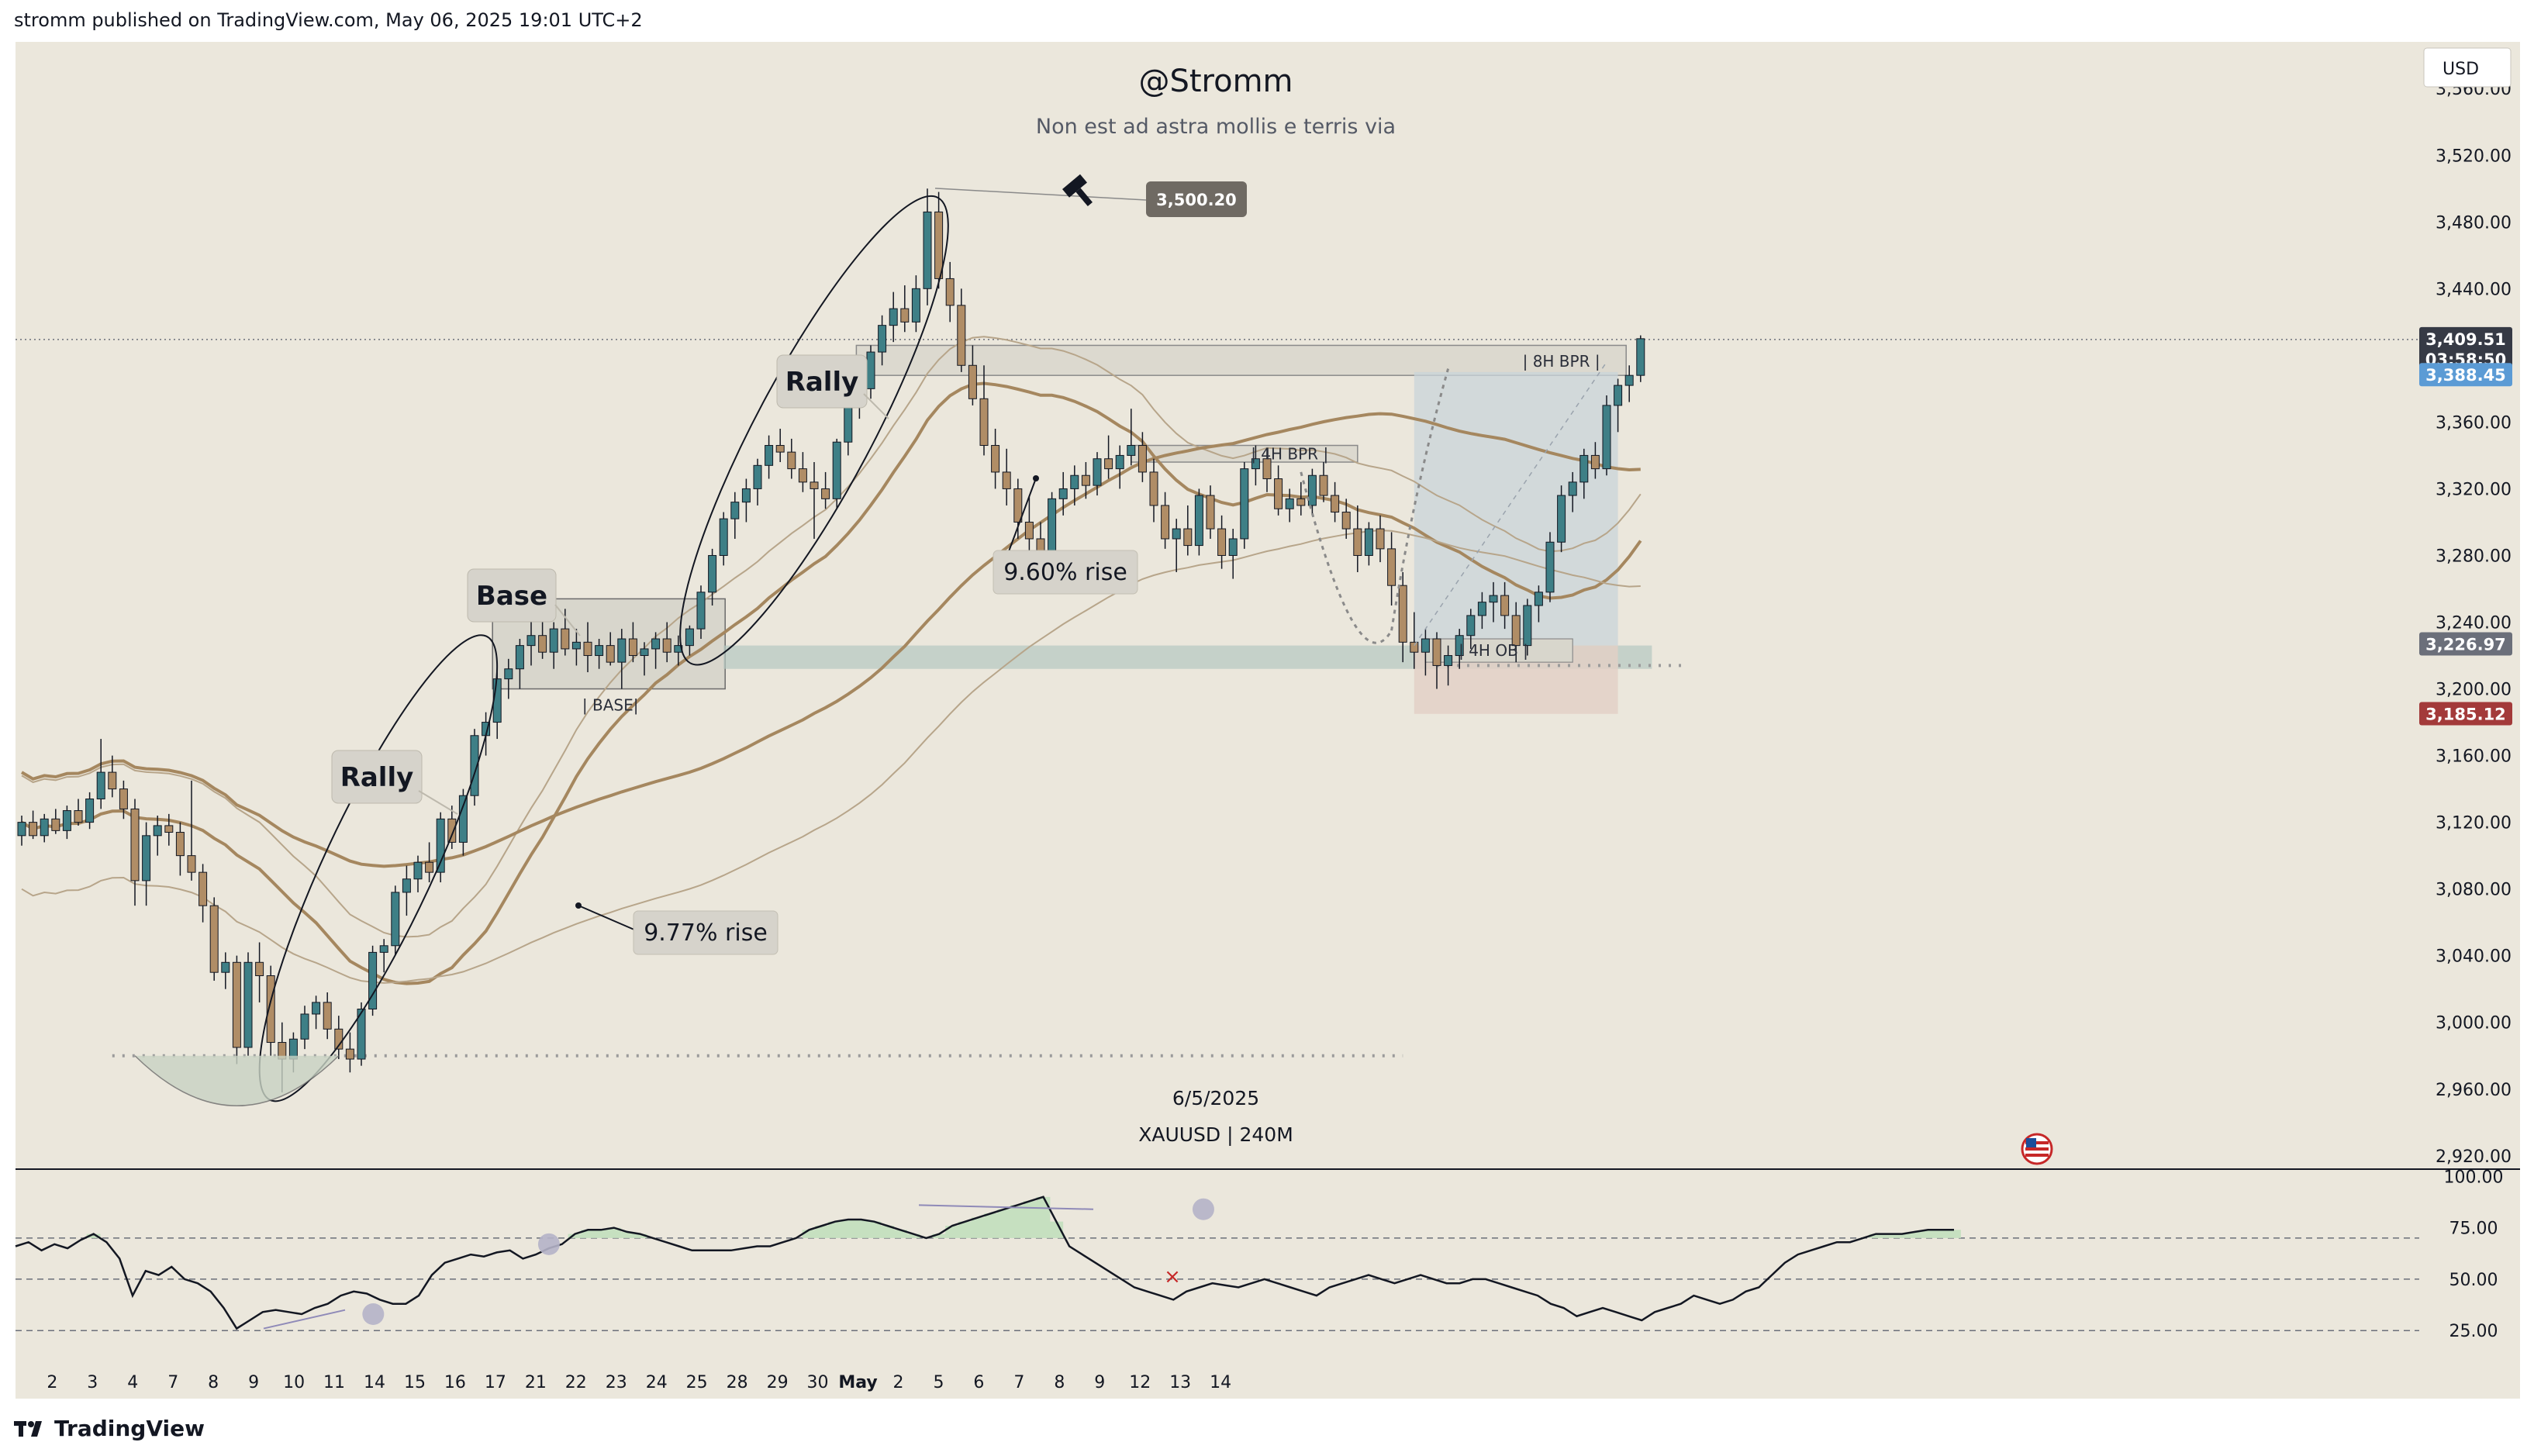 The width and height of the screenshot is (2534, 1456). What do you see at coordinates (2474, 1091) in the screenshot?
I see `price-tick-label: 2,960.00` at bounding box center [2474, 1091].